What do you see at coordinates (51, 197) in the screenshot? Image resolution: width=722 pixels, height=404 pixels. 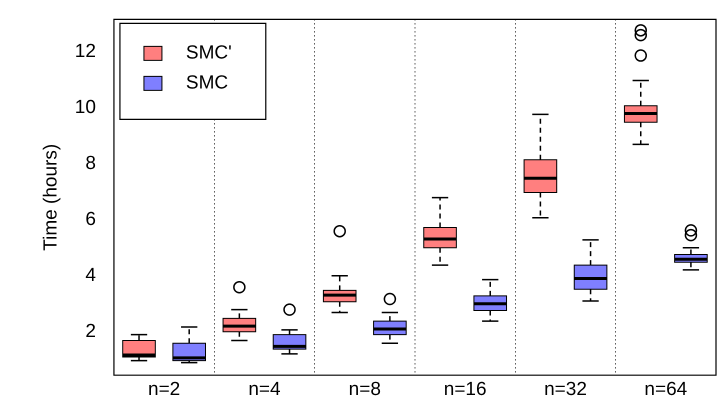 I see `y-axis-title: Time (hours)` at bounding box center [51, 197].